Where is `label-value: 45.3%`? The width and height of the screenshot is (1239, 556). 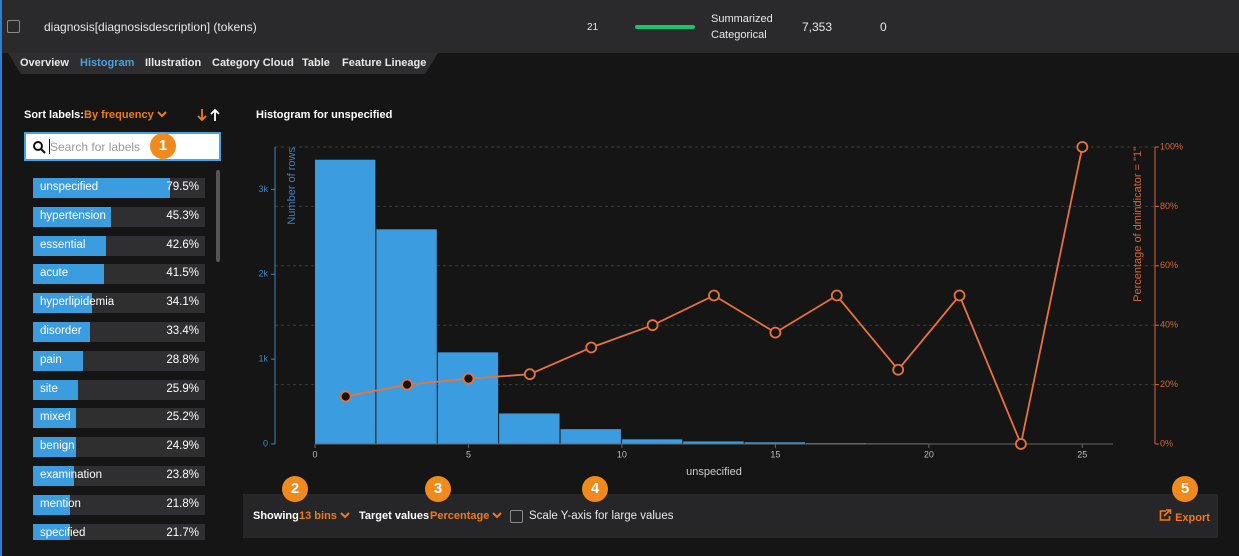
label-value: 45.3% is located at coordinates (182, 215).